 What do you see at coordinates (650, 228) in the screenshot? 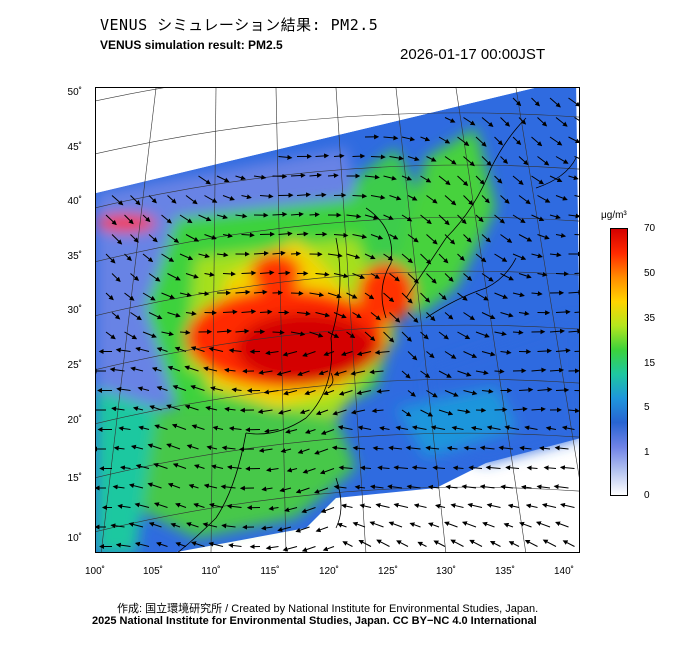
I see `colorbar-tick-70: 70` at bounding box center [650, 228].